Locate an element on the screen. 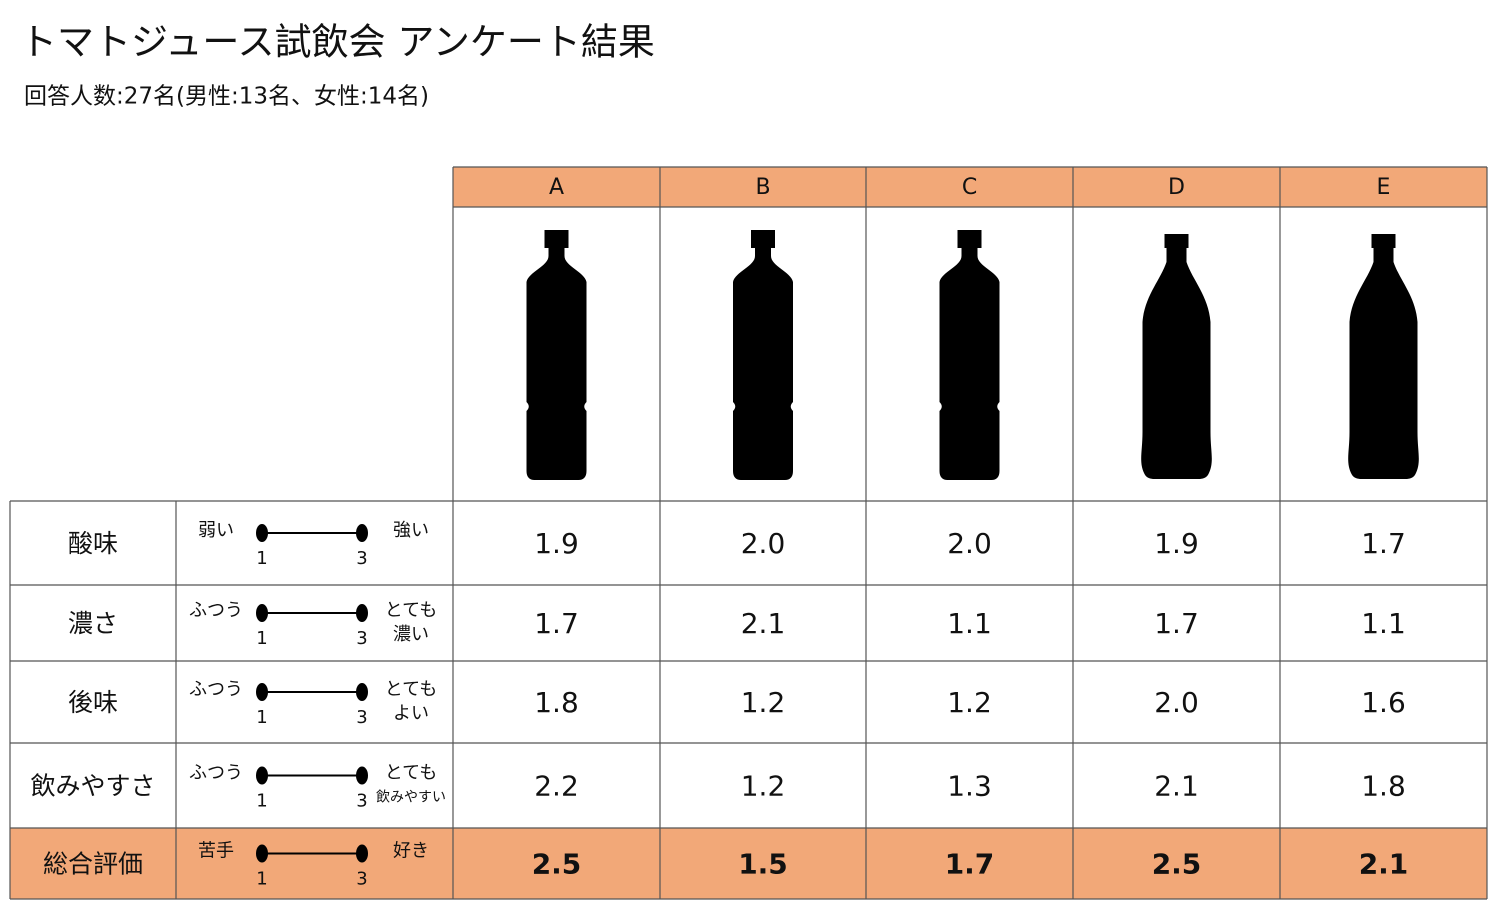  row-label: 飲みやすさ is located at coordinates (92, 786).